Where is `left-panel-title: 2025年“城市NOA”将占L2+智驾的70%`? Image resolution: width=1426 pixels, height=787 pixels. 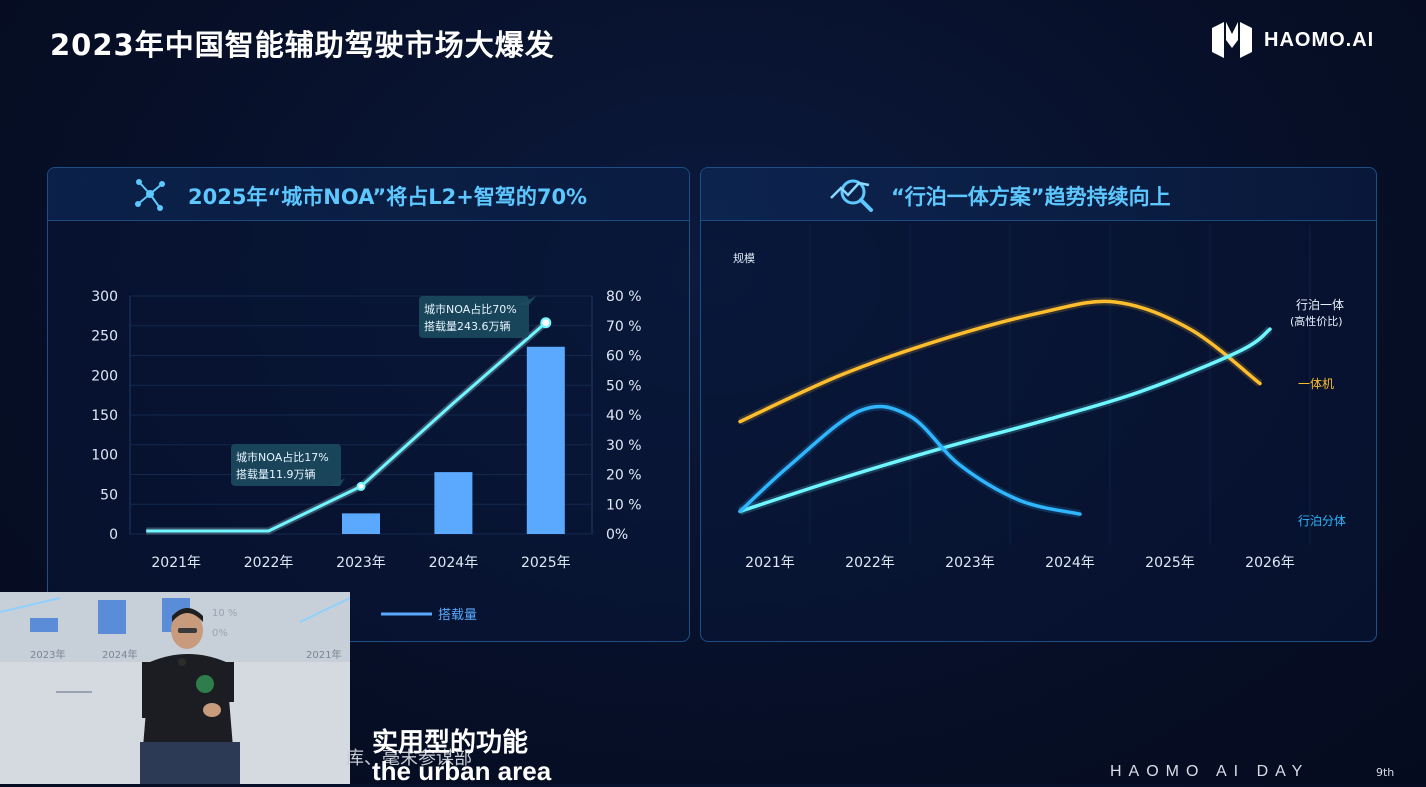 left-panel-title: 2025年“城市NOA”将占L2+智驾的70% is located at coordinates (388, 197).